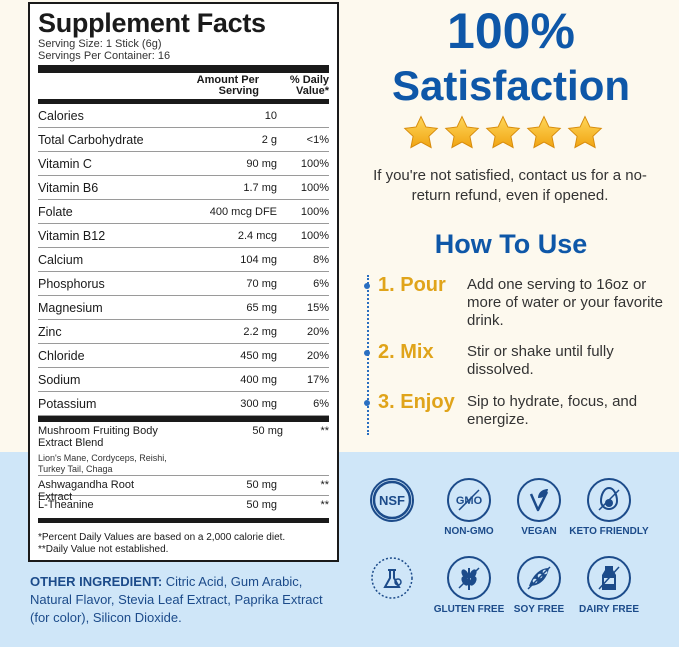  What do you see at coordinates (412, 285) in the screenshot?
I see `step-label: 1. Pour` at bounding box center [412, 285].